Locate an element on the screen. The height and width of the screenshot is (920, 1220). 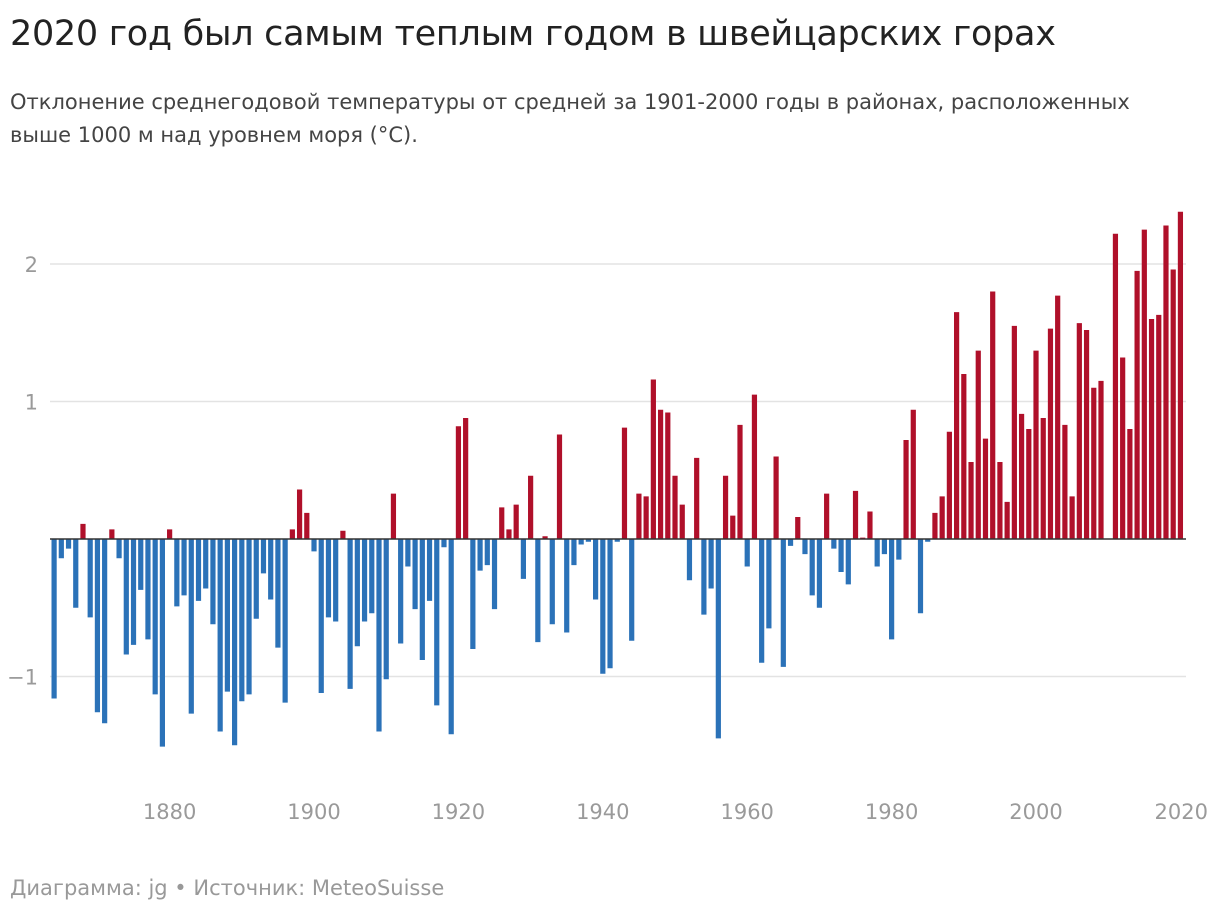
bar-1929 is located at coordinates (523, 559).